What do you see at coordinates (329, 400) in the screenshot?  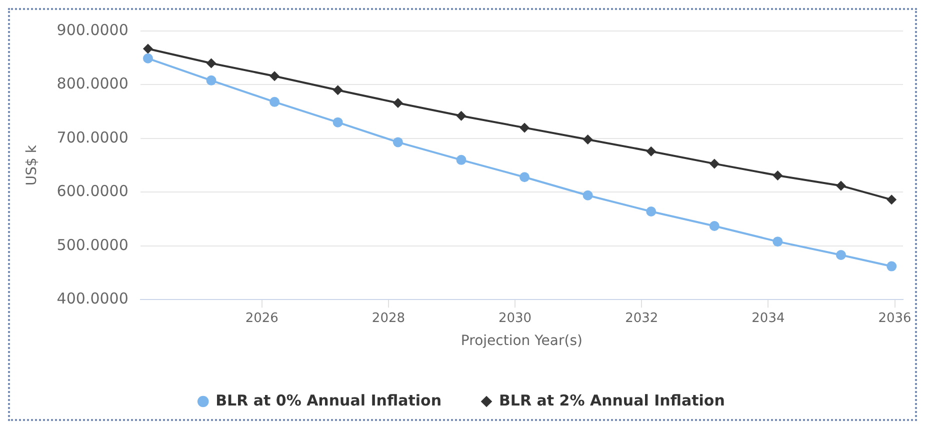 I see `legend-label: BLR at 0% Annual Inflation` at bounding box center [329, 400].